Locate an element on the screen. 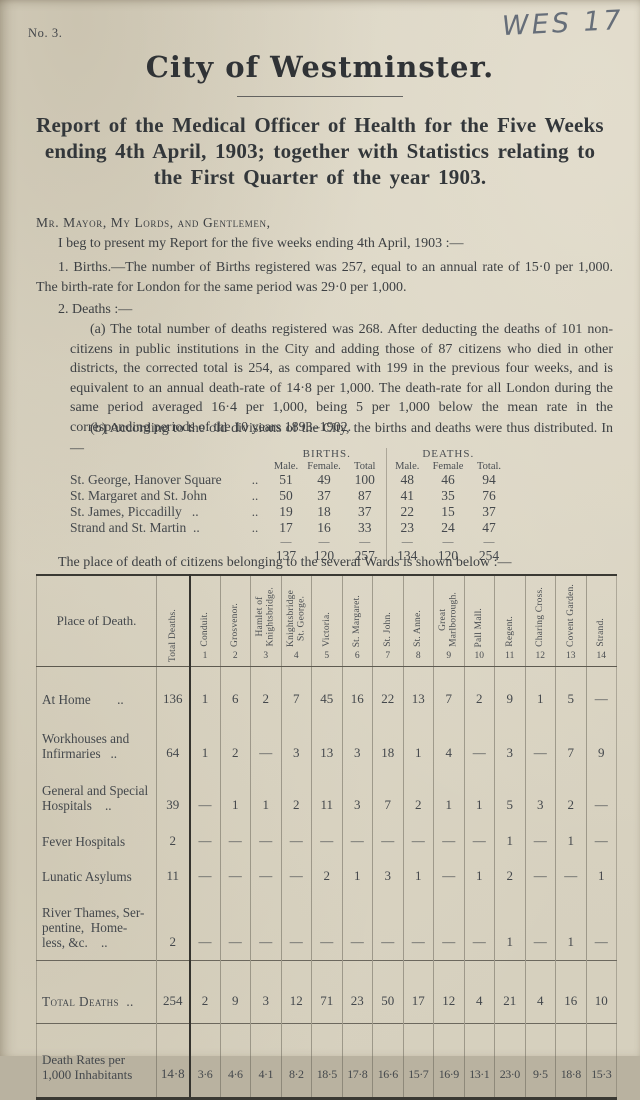 The width and height of the screenshot is (640, 1100). row-label: Death Rates per 1,000 Inhabitants is located at coordinates (96, 1061).